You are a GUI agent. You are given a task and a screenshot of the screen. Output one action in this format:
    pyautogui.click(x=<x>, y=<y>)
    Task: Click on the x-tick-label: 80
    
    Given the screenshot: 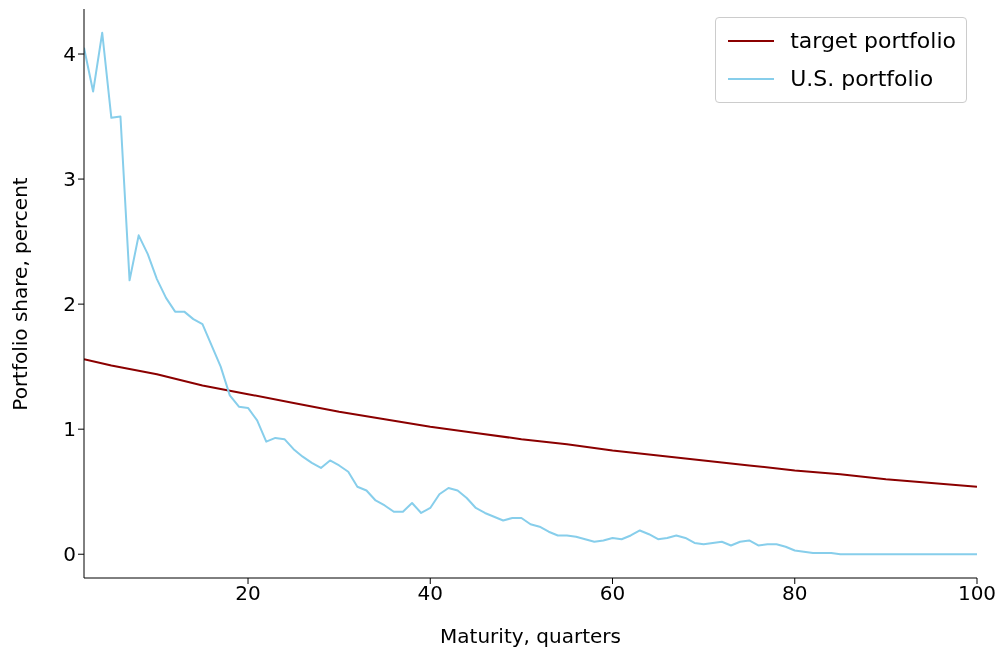 What is the action you would take?
    pyautogui.click(x=795, y=593)
    